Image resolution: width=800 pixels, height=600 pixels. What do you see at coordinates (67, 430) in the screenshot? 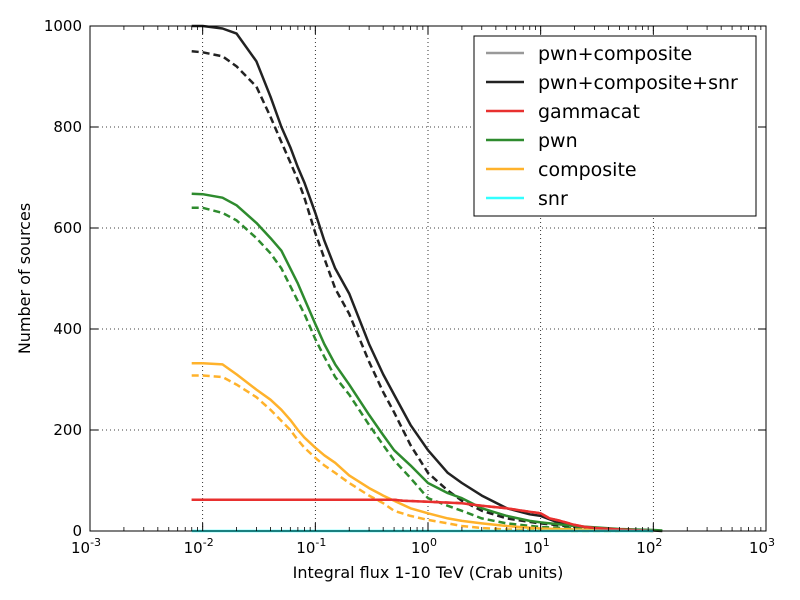
I see `y-tick-label: 200` at bounding box center [67, 430].